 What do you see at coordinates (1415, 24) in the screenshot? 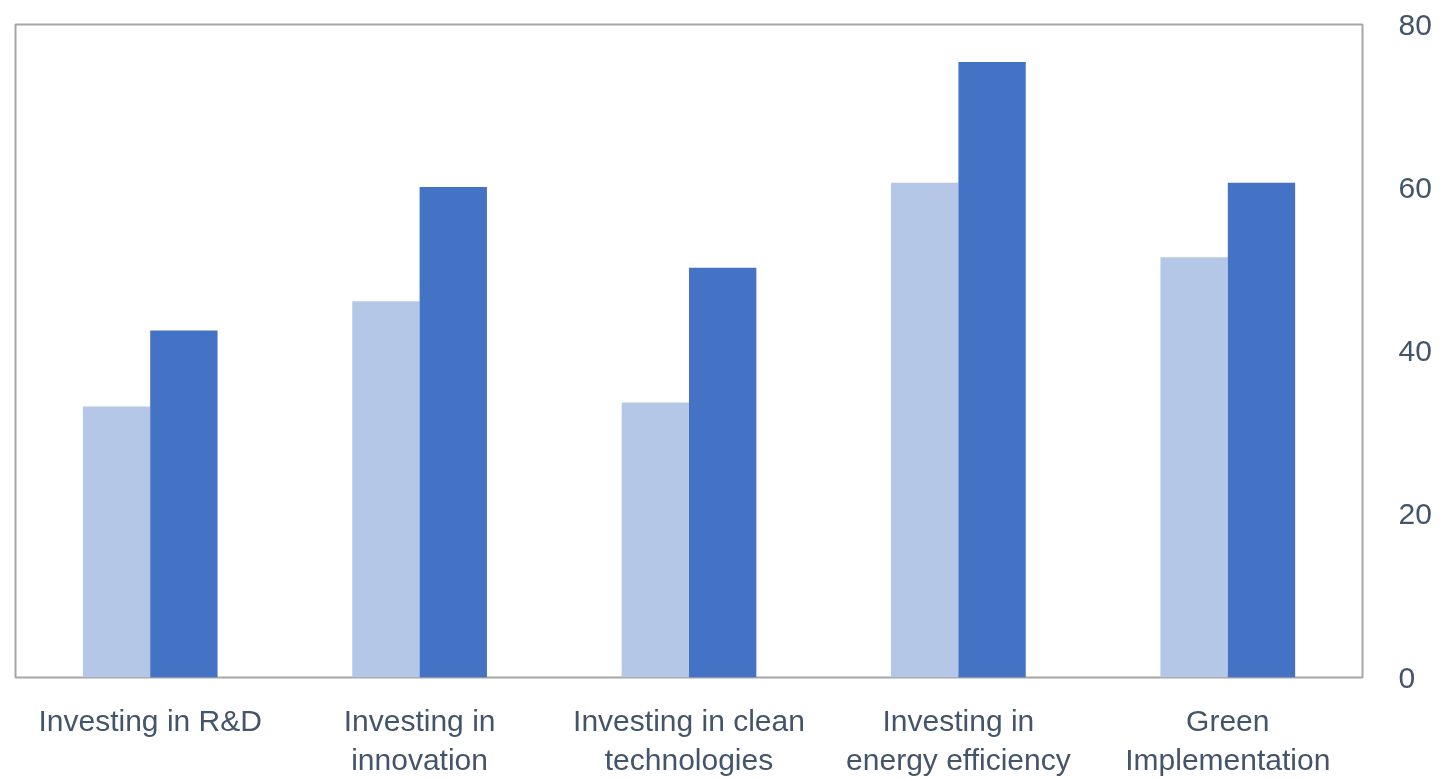
I see `y-tick-label: 80` at bounding box center [1415, 24].